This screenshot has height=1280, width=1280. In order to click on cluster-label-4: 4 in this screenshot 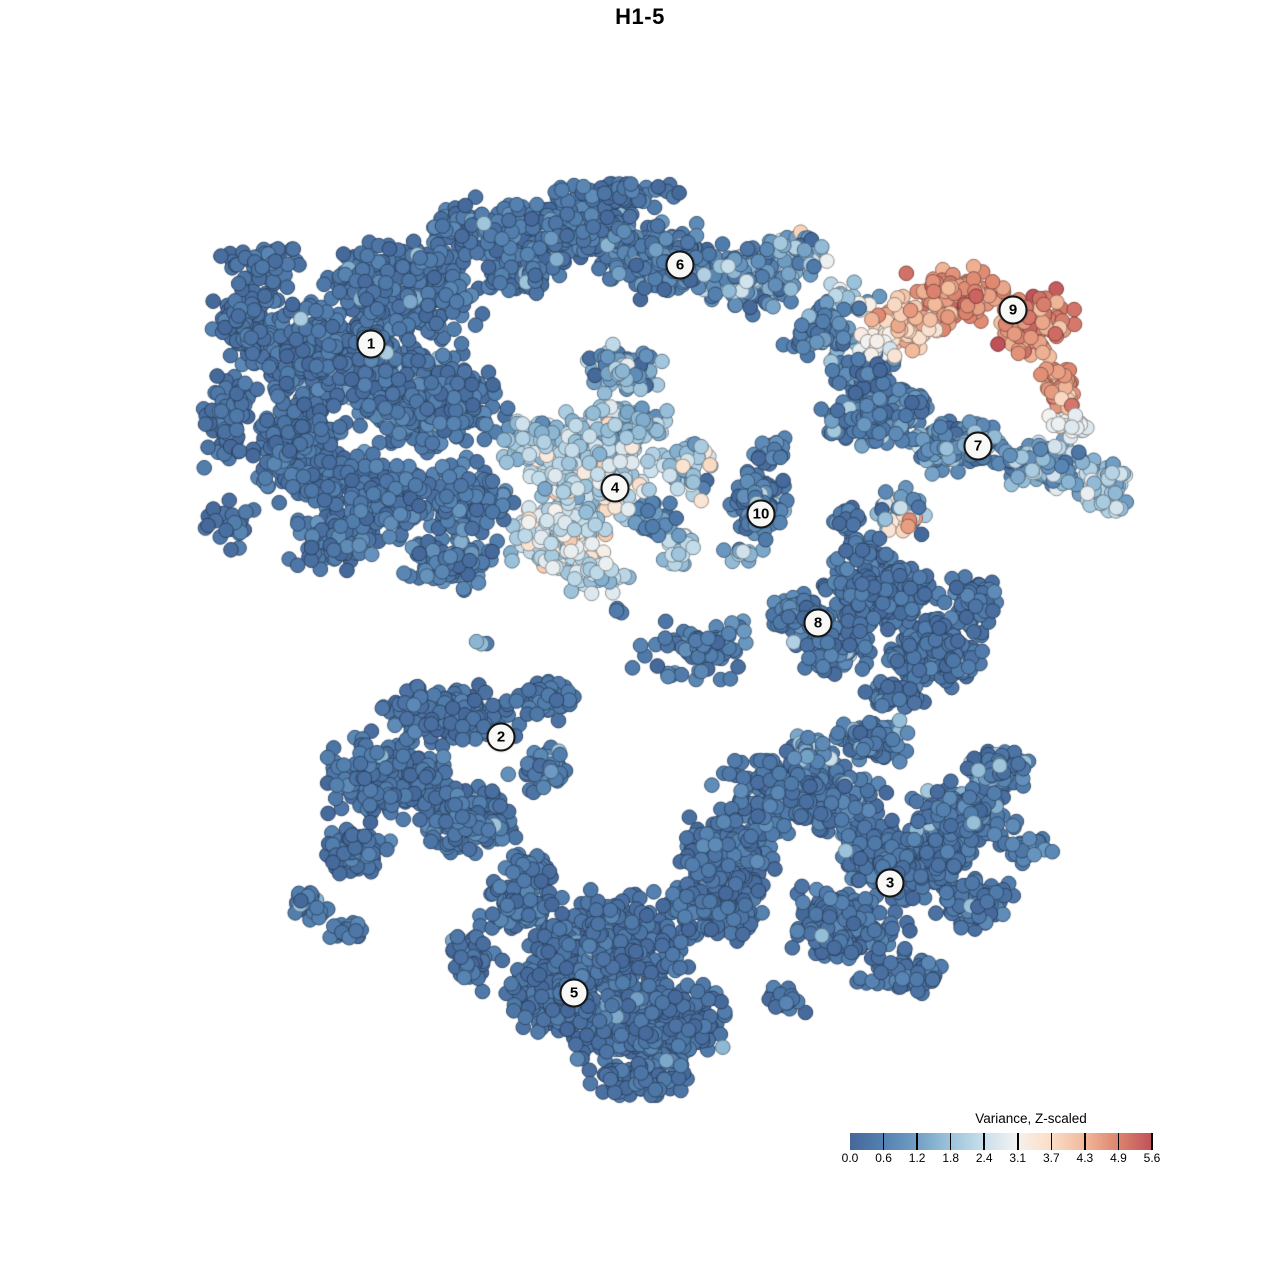, I will do `click(615, 488)`.